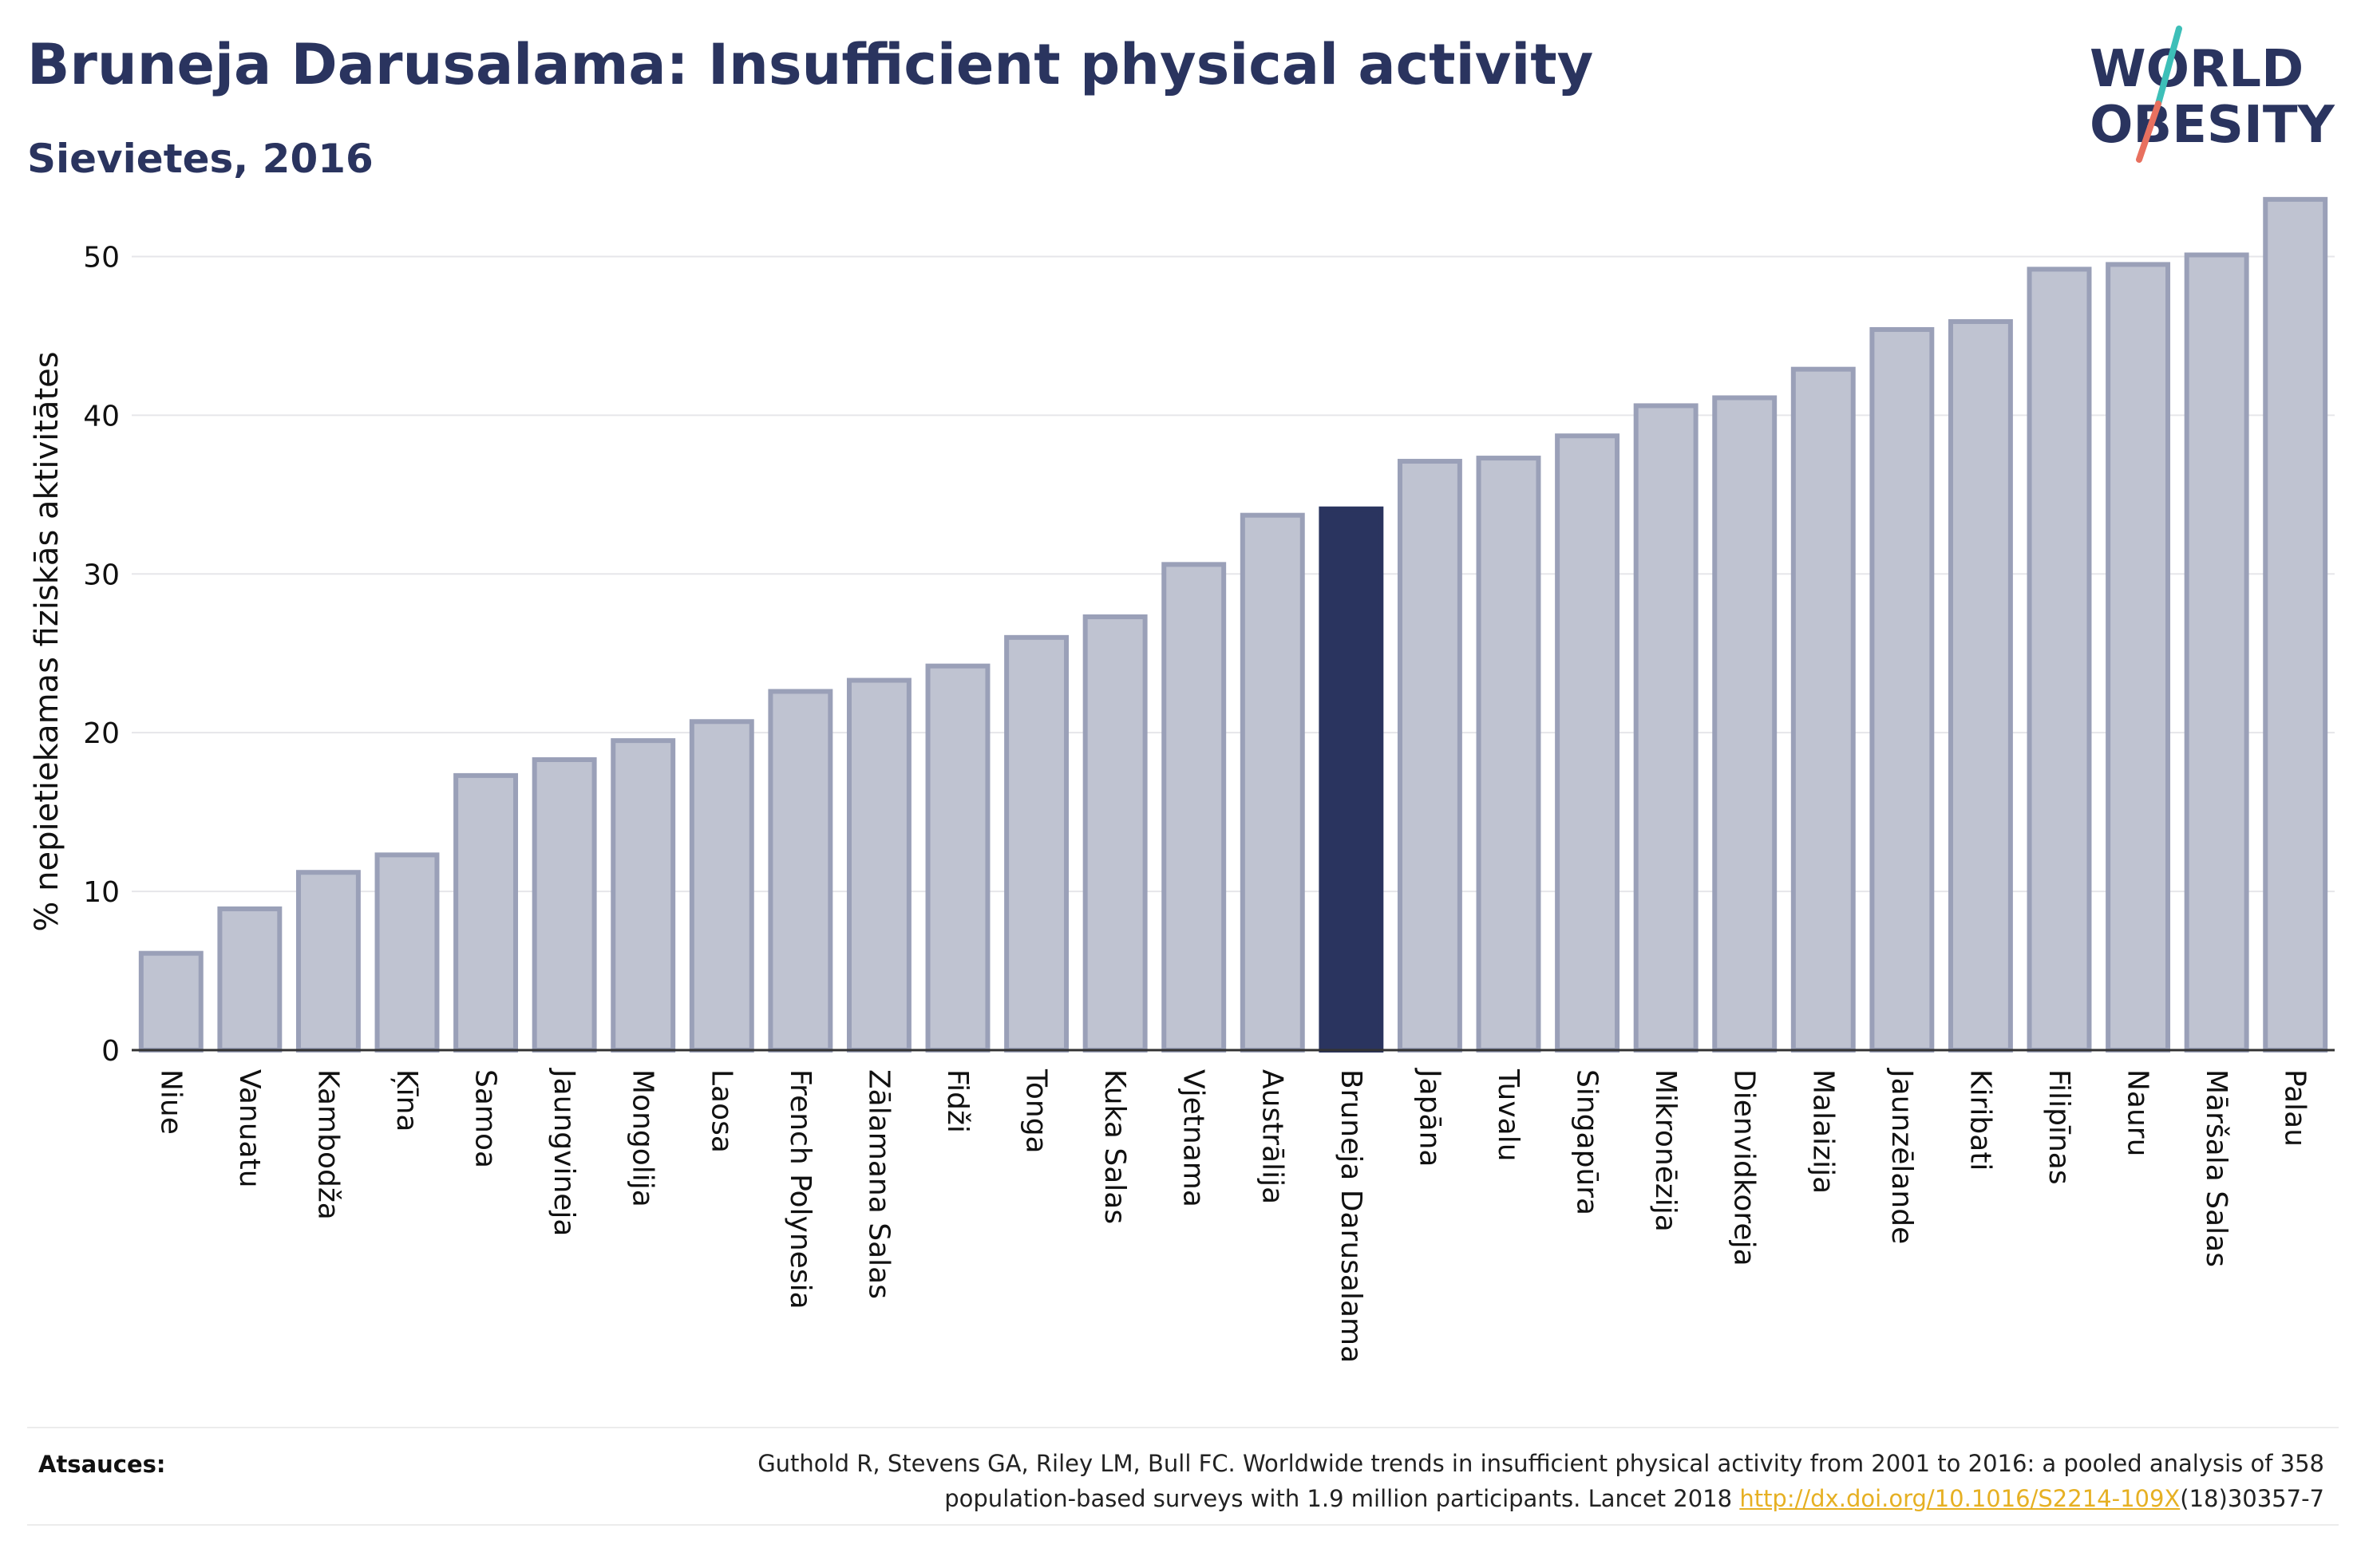 Image resolution: width=2361 pixels, height=1568 pixels. I want to click on y-axis-label: % nepietiekamas fiziskās aktivitātes, so click(47, 641).